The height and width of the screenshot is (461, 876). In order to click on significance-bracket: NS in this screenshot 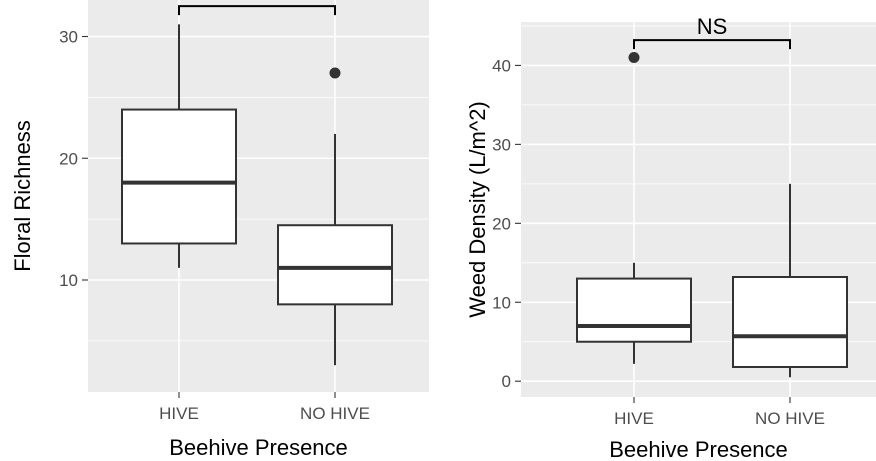, I will do `click(712, 32)`.